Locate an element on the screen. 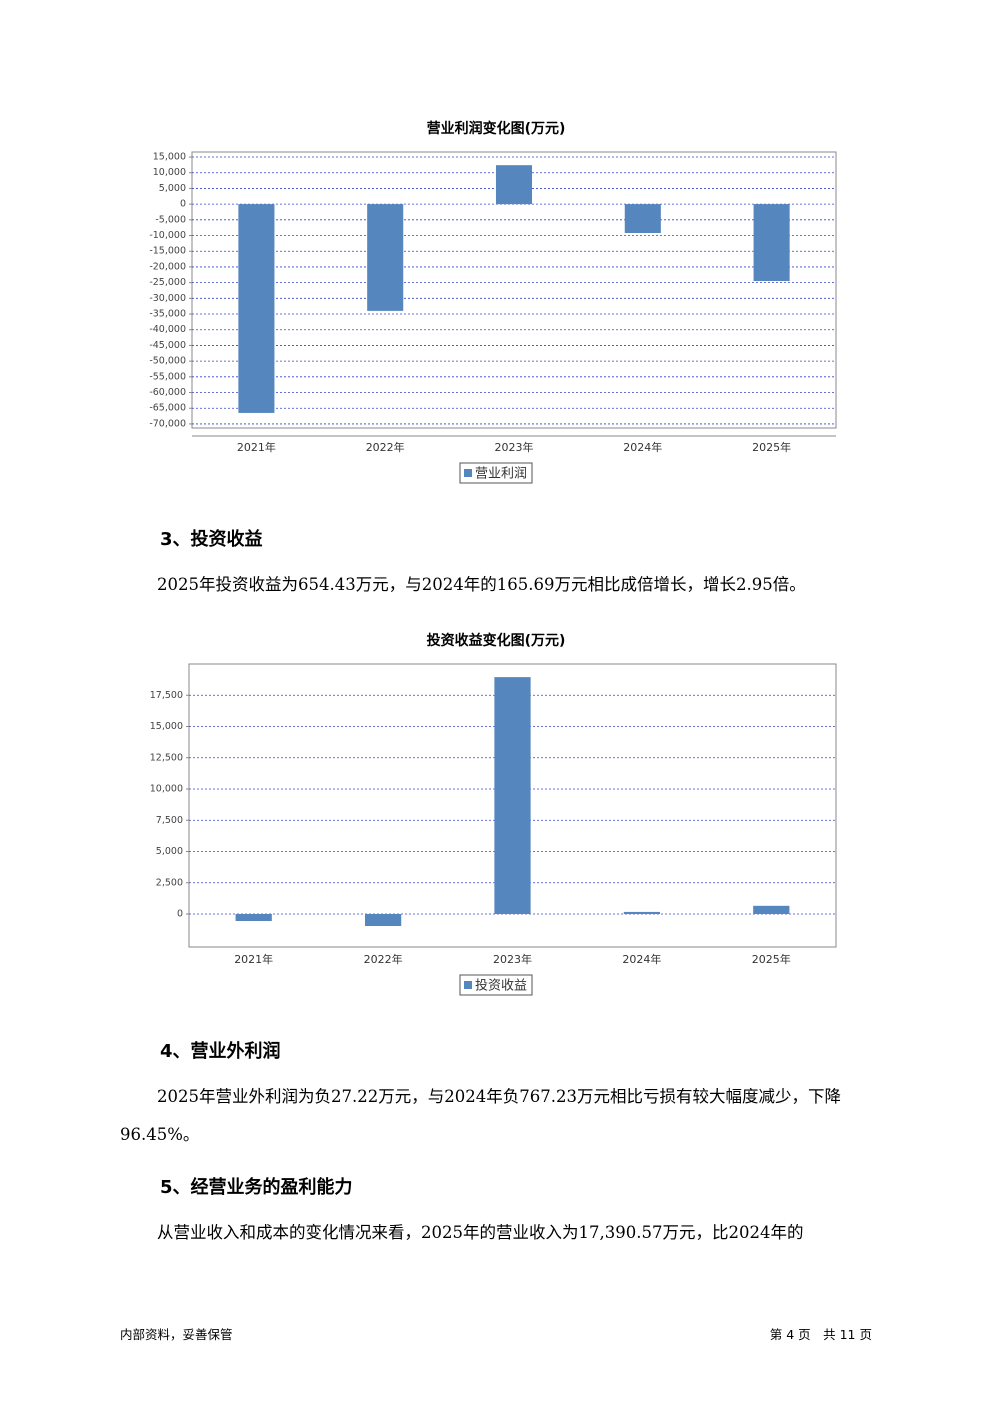 This screenshot has width=992, height=1403. y-tick-label: -10,000 is located at coordinates (167, 235).